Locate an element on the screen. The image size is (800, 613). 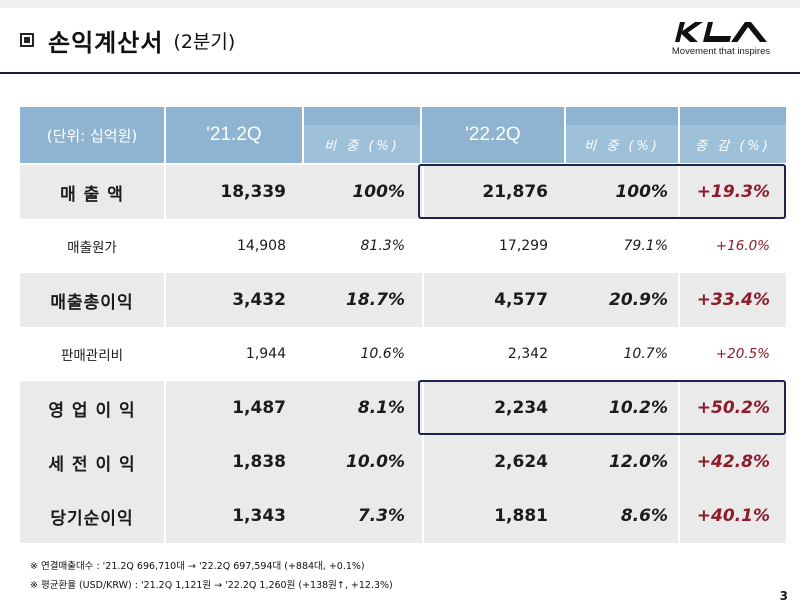
prev-value: 1,487 is located at coordinates (259, 408).